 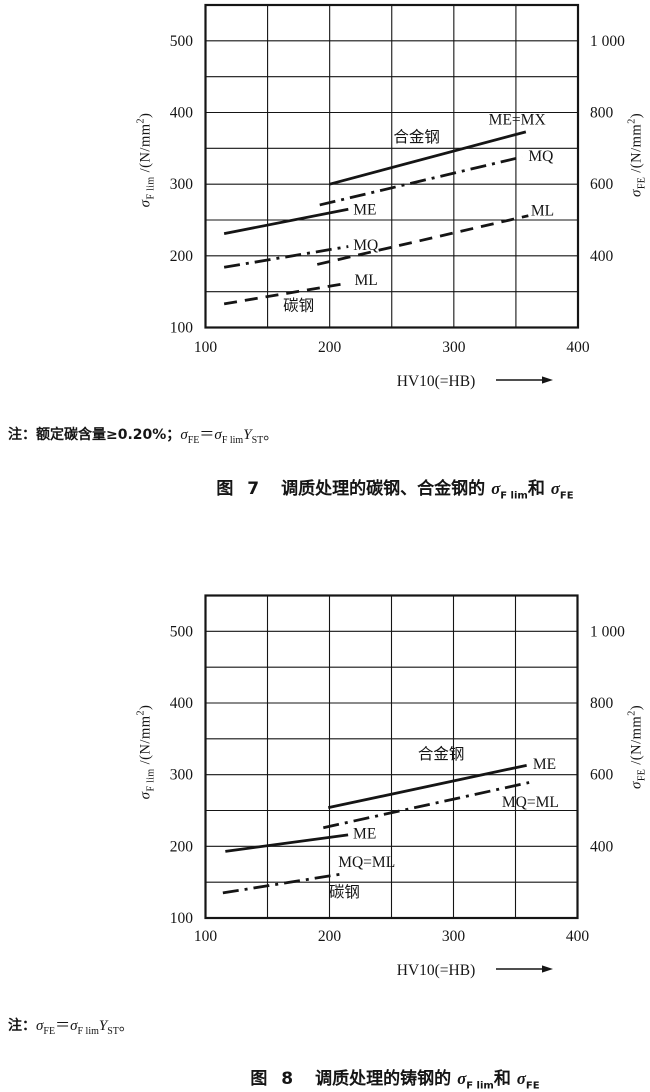 I want to click on fig8-x-tick-300: 300, so click(x=454, y=936).